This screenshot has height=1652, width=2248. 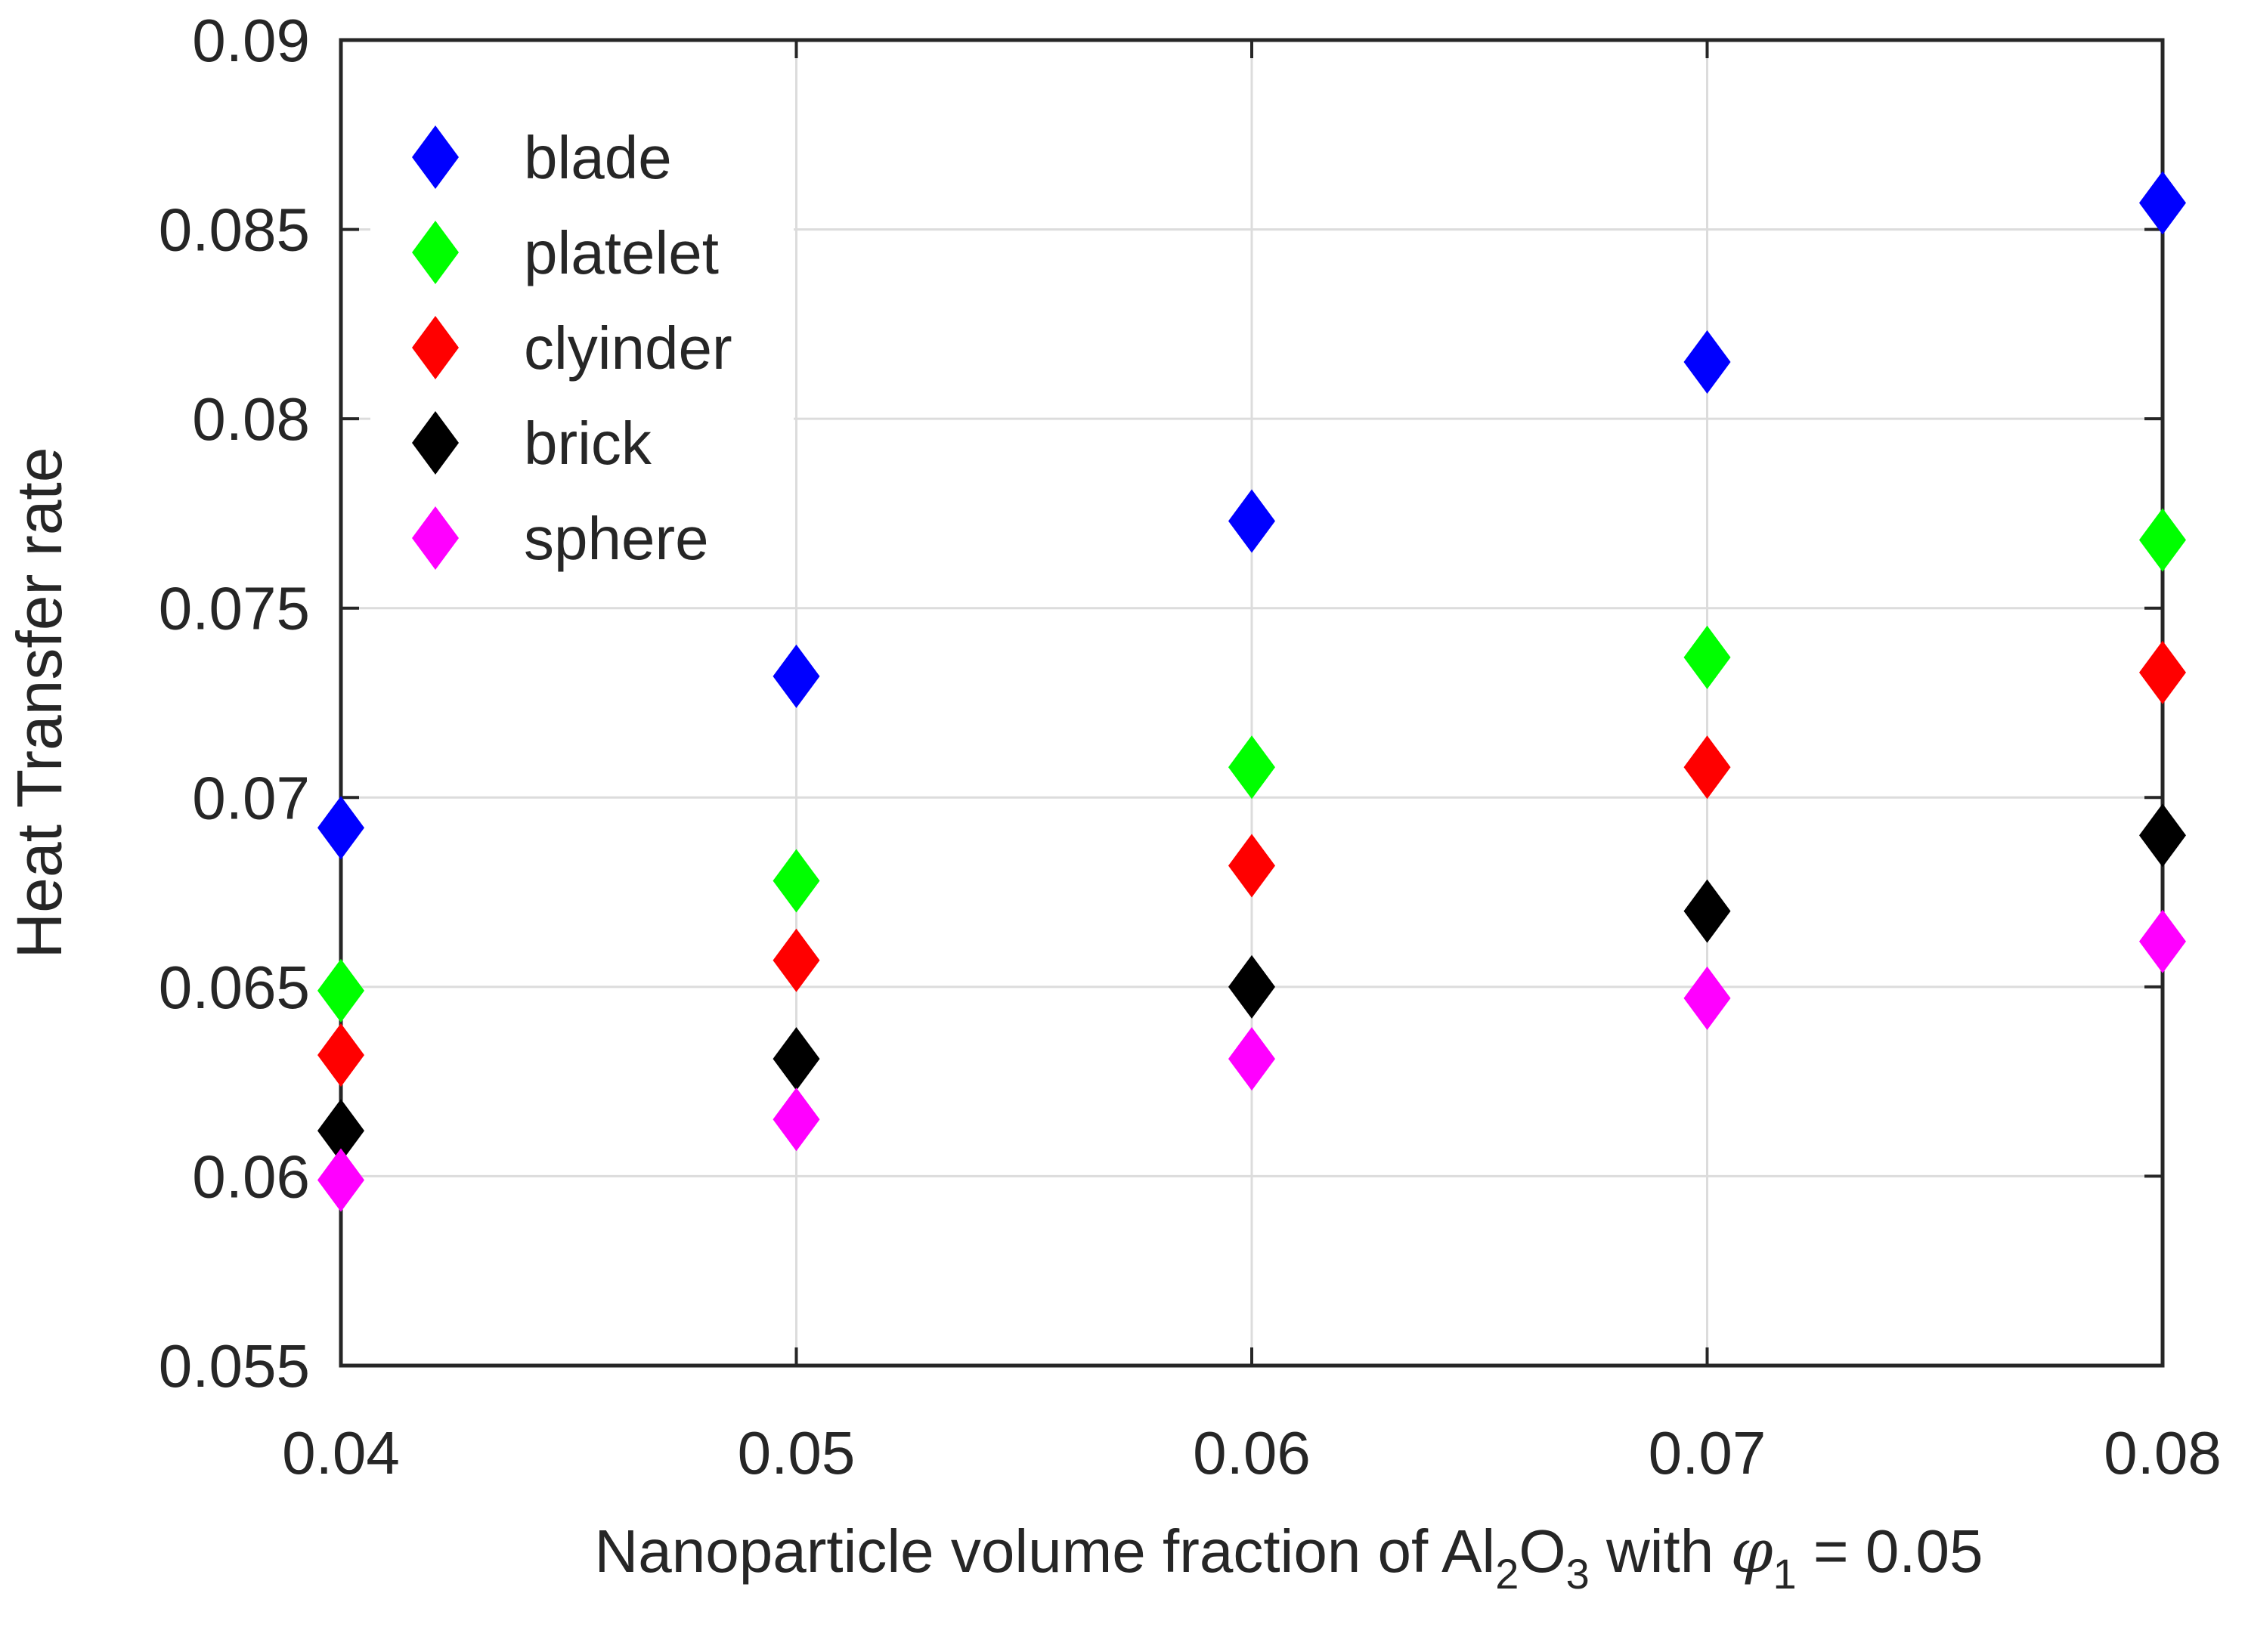 I want to click on legend-marker-brick, so click(x=436, y=443).